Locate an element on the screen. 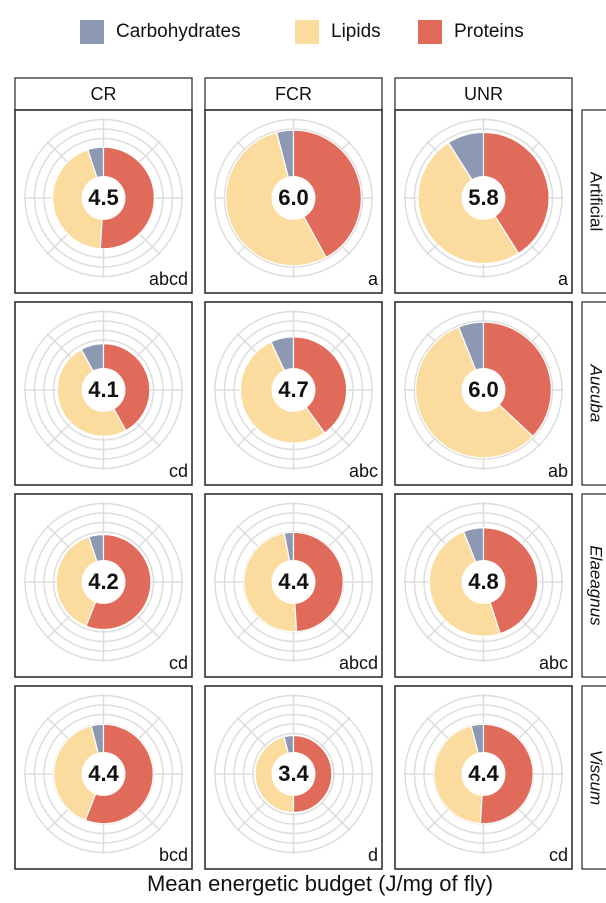 The height and width of the screenshot is (903, 606). legend-label: Proteins is located at coordinates (489, 31).